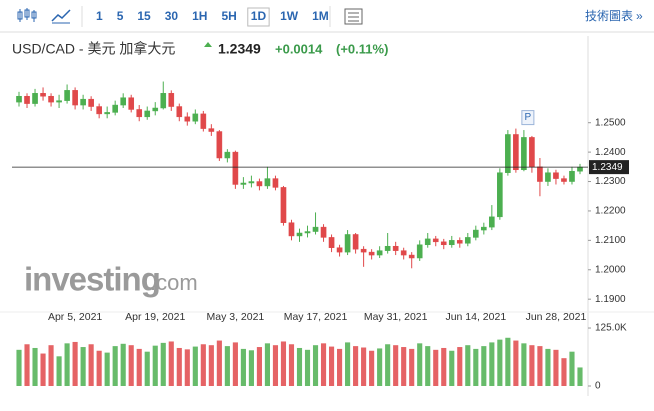 The image size is (654, 411). I want to click on active-interval-box, so click(258, 17).